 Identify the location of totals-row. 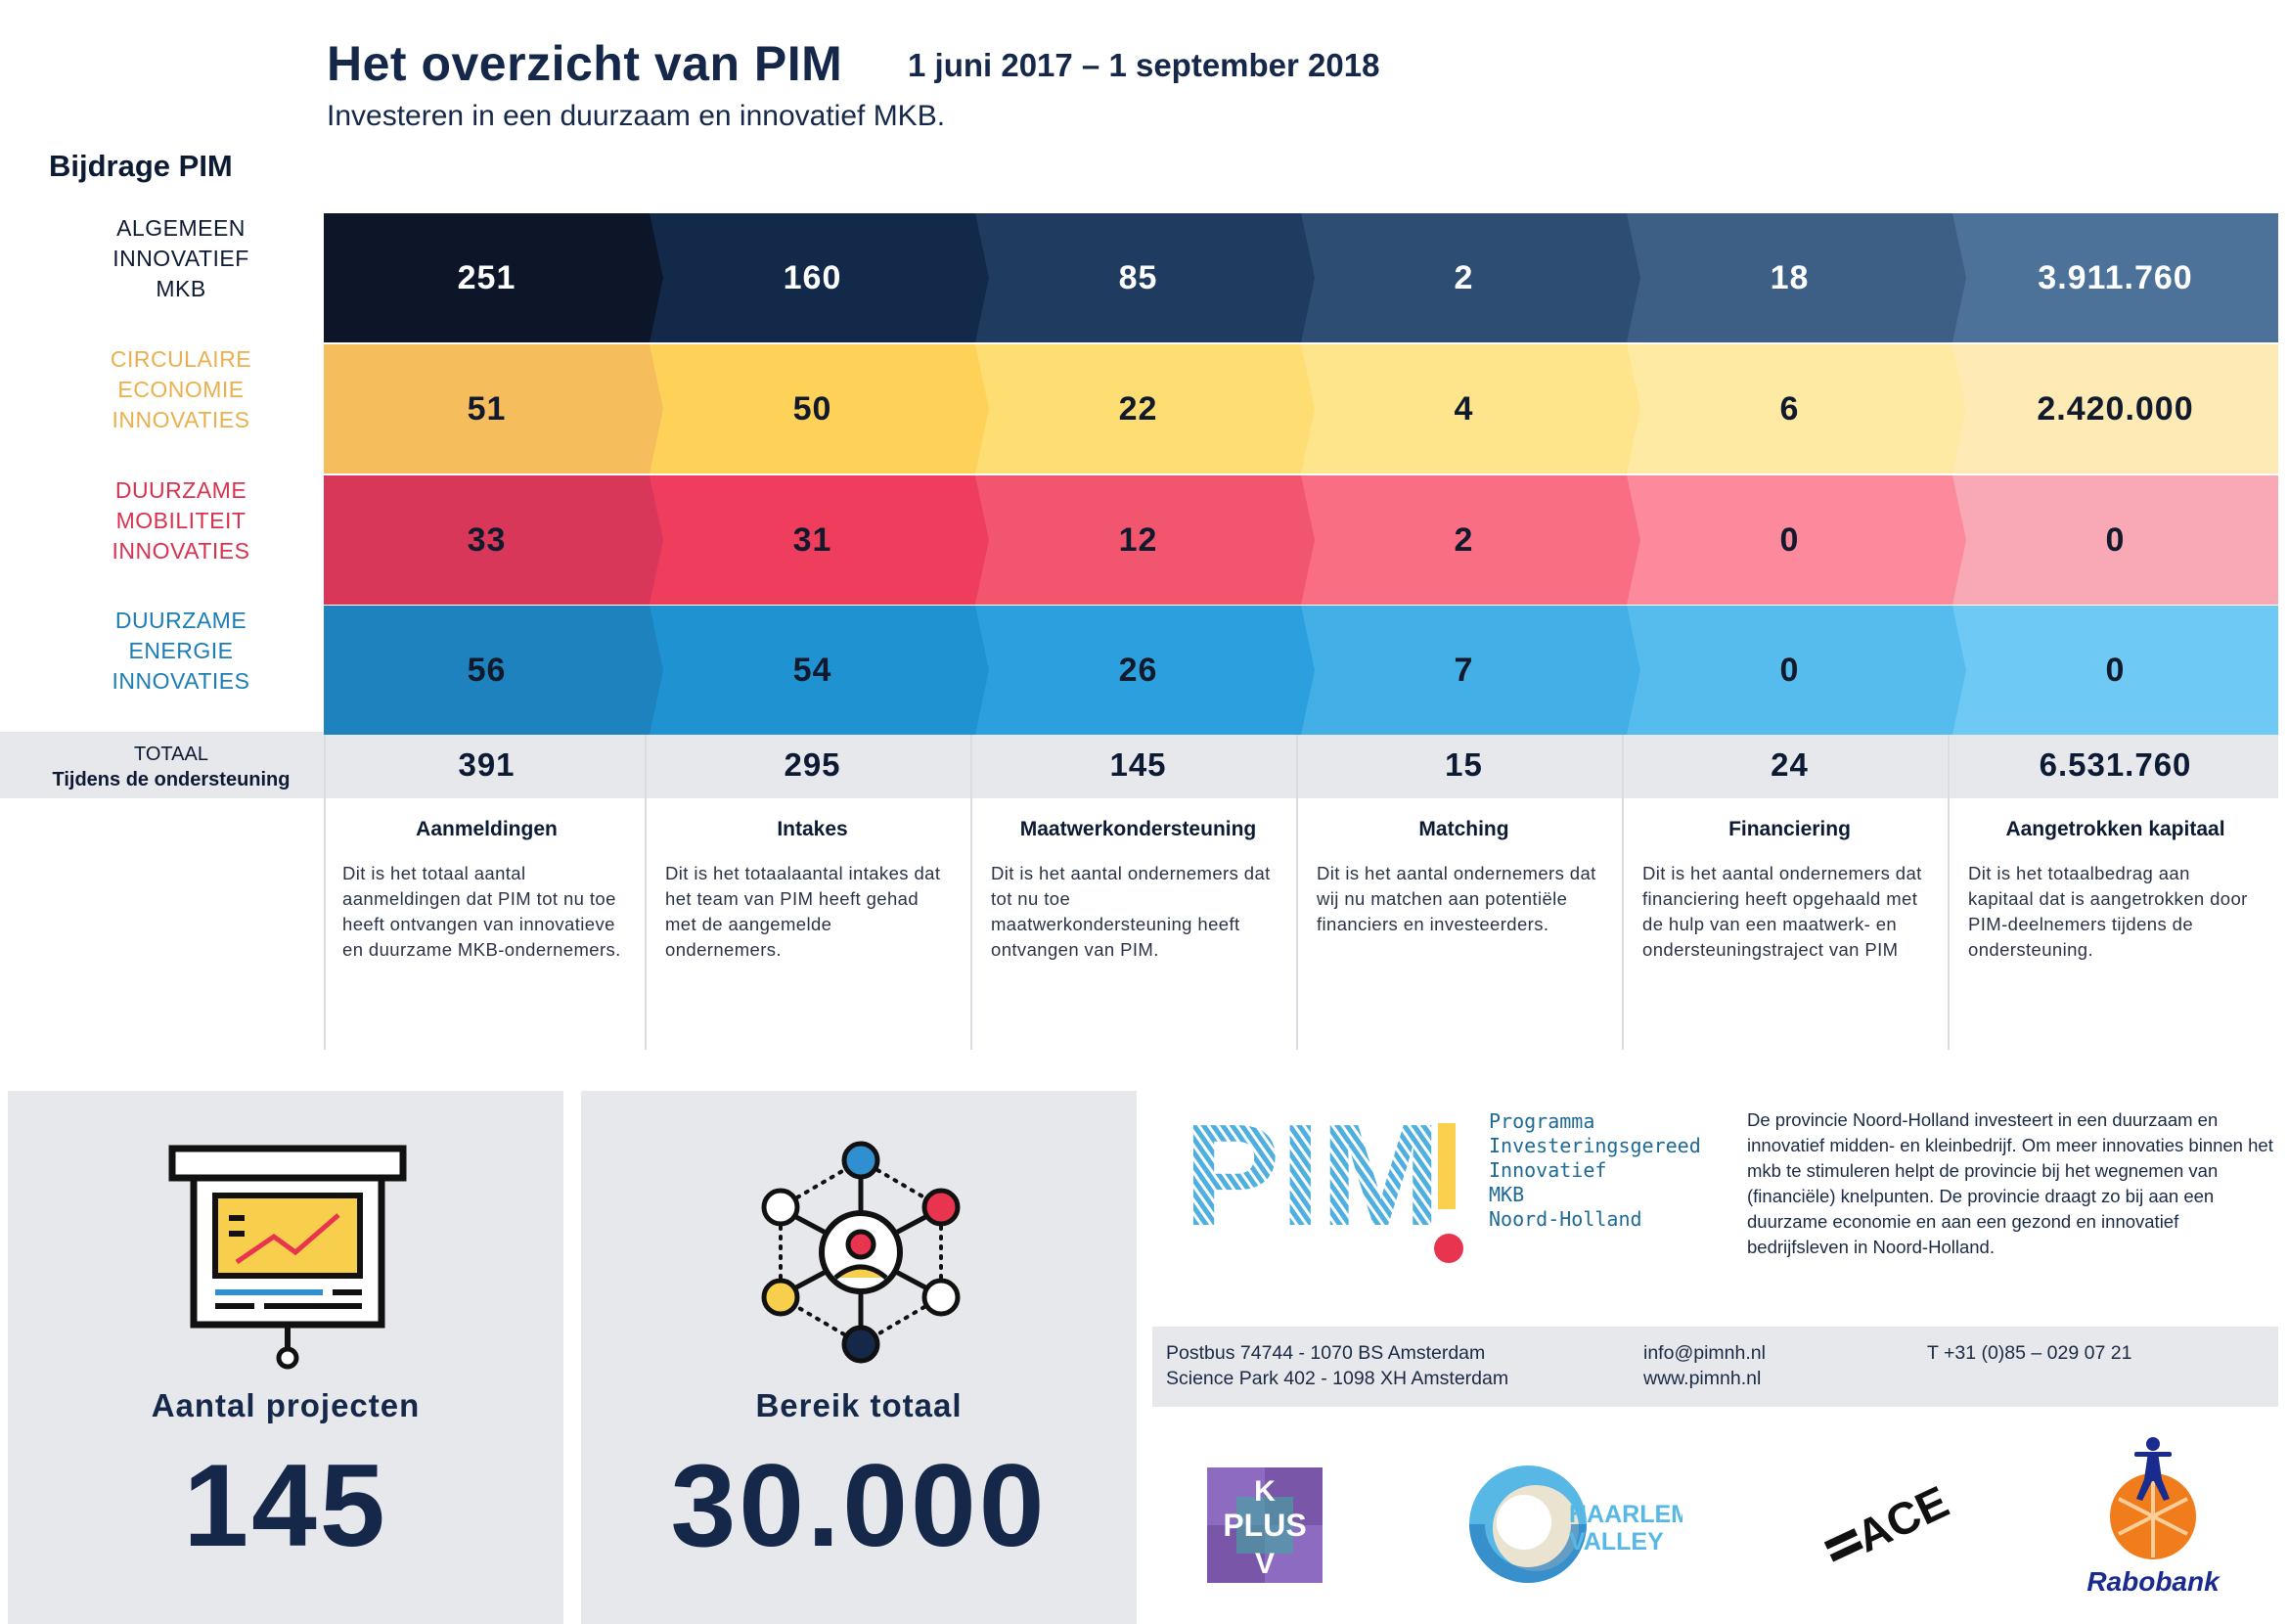
(1139, 765).